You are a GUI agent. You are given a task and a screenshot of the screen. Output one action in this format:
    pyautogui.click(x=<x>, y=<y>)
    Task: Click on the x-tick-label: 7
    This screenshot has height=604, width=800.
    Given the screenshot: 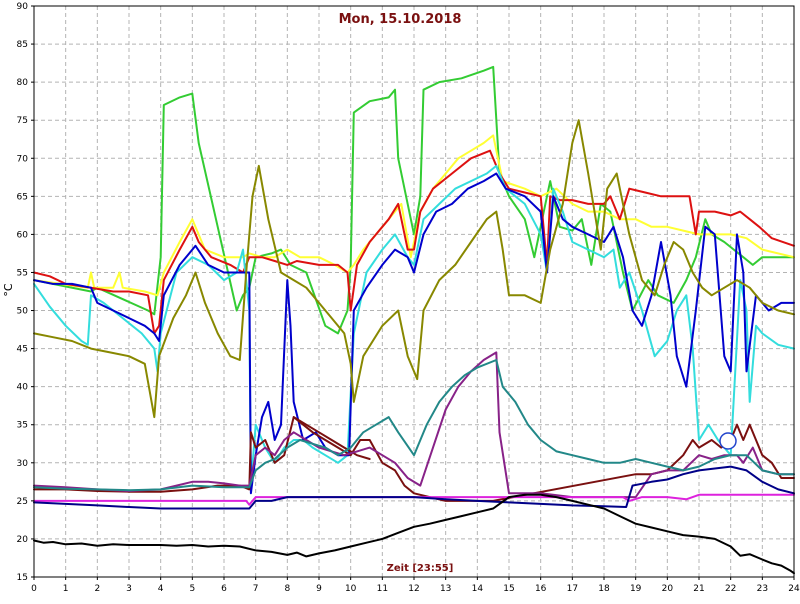 What is the action you would take?
    pyautogui.click(x=256, y=589)
    